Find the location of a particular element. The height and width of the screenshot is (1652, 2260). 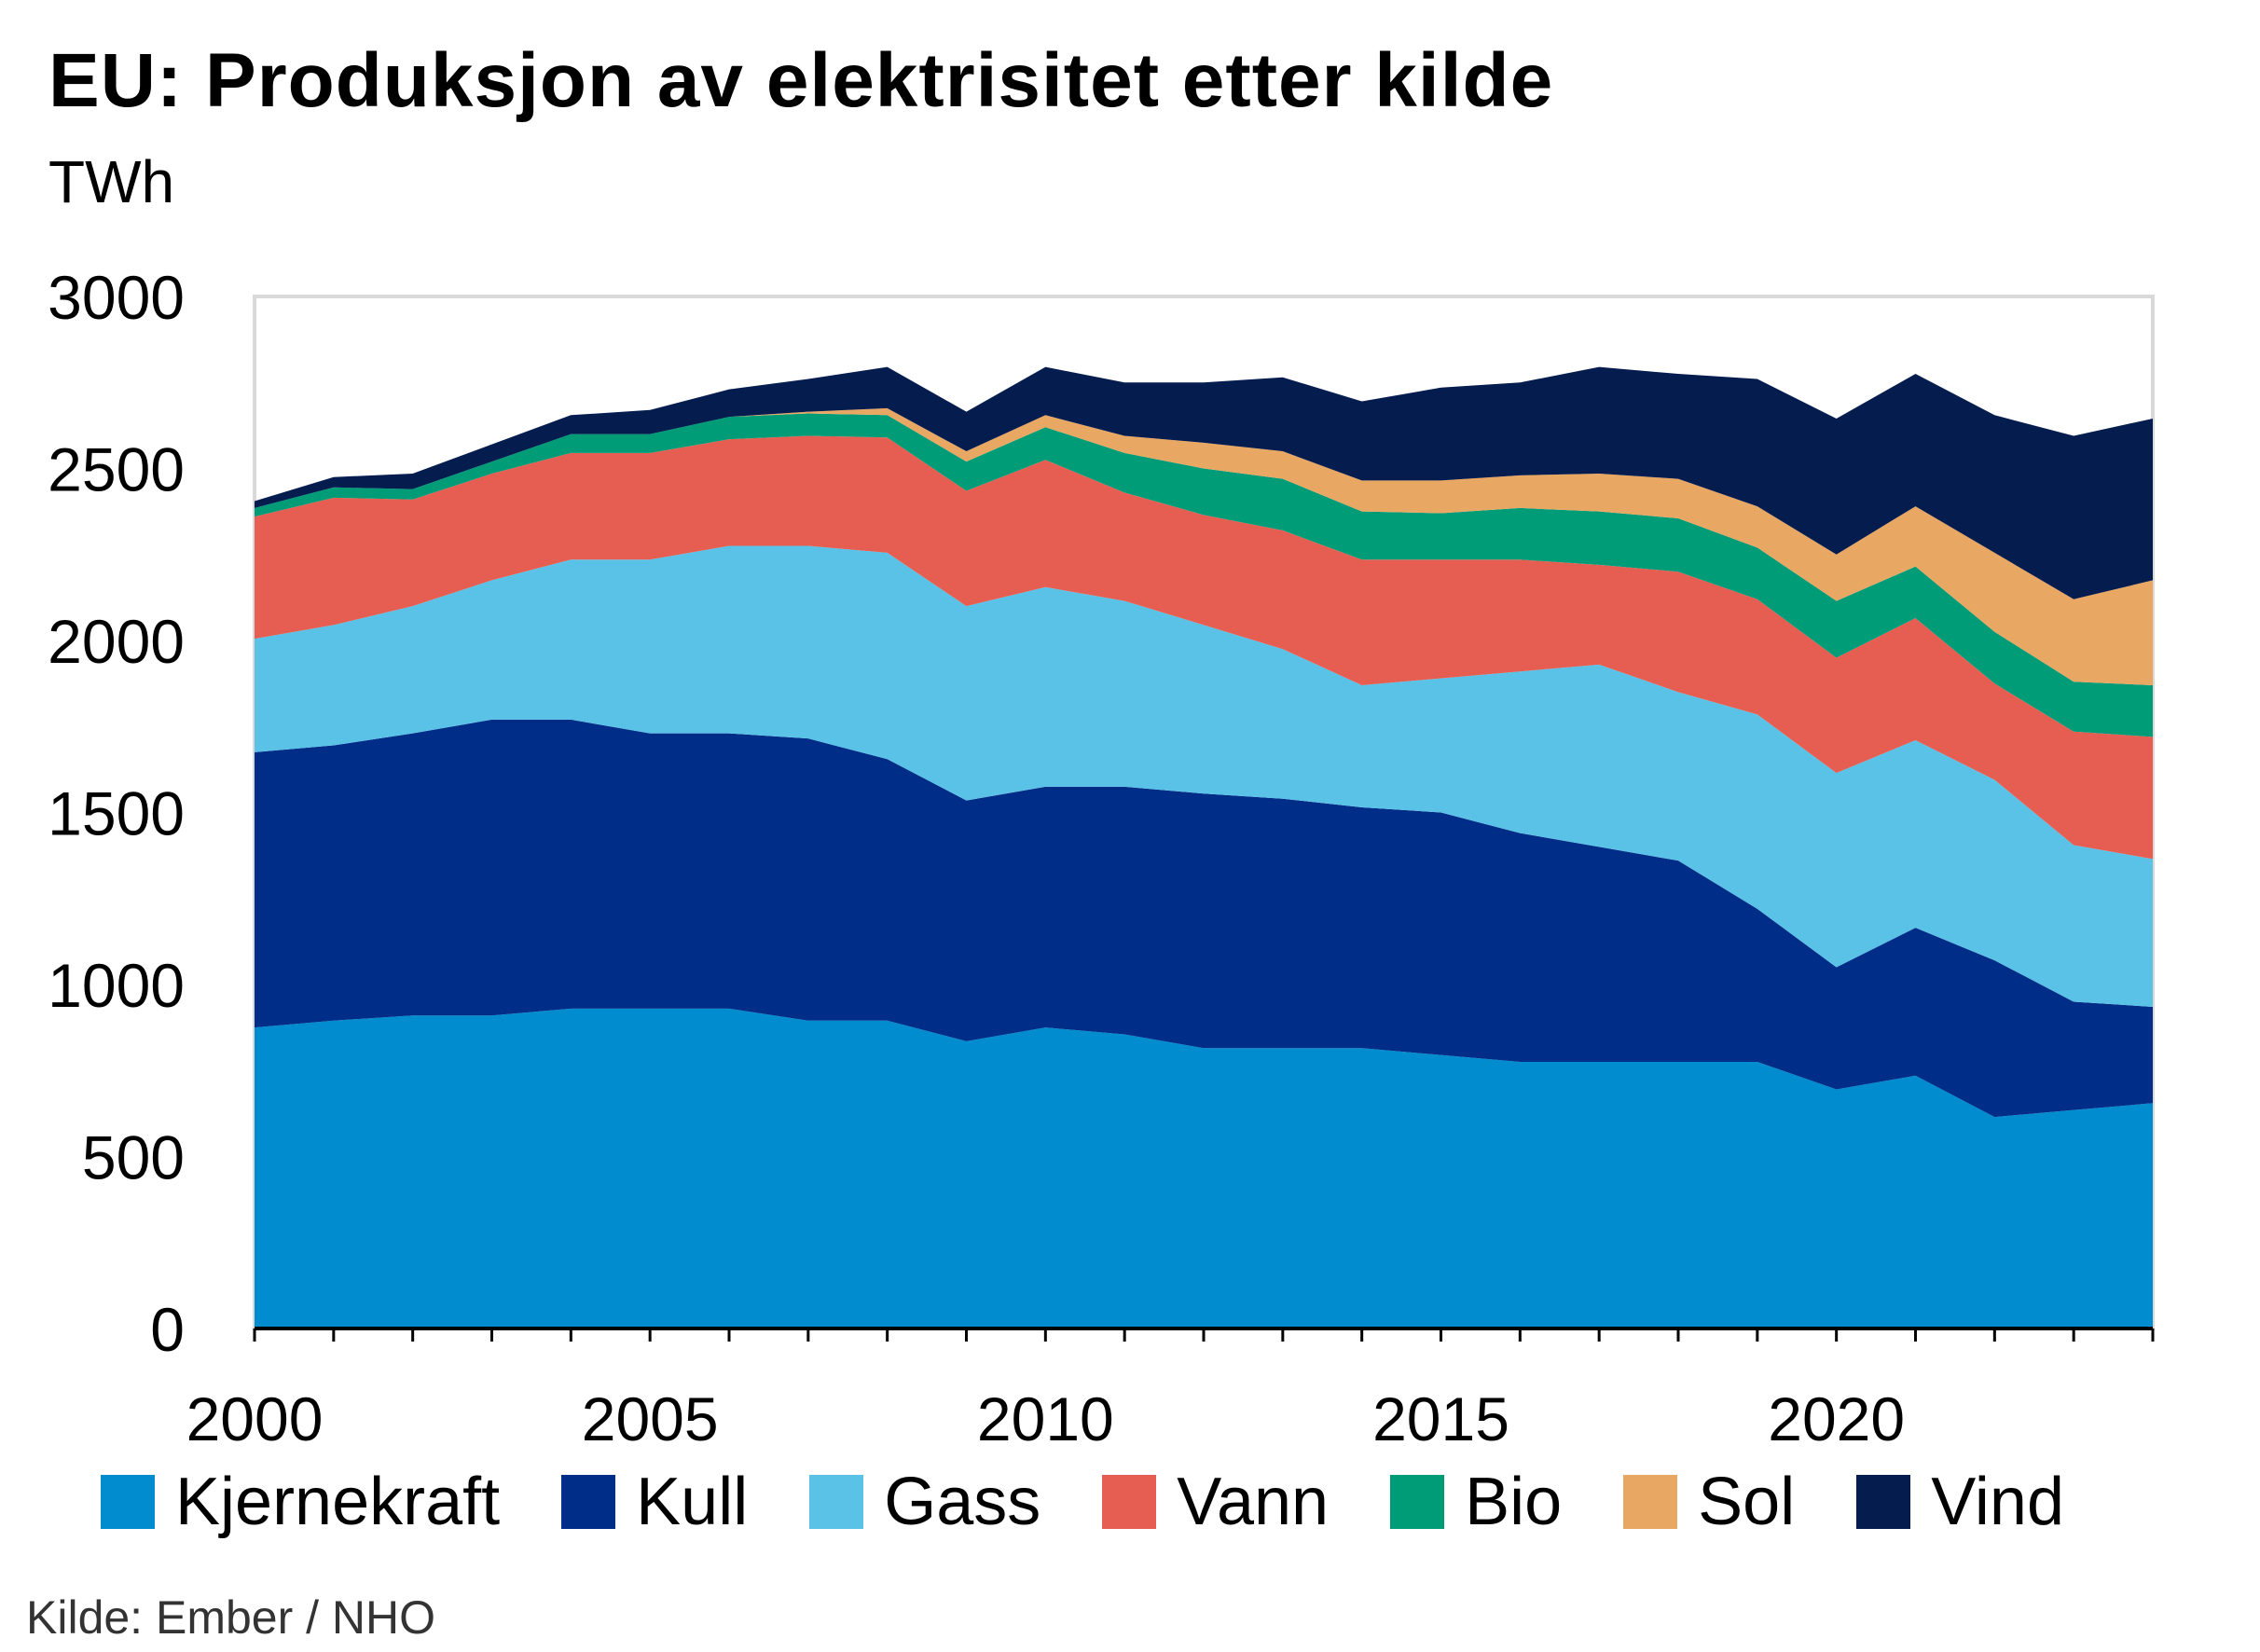

area-sol is located at coordinates (1204, 546).